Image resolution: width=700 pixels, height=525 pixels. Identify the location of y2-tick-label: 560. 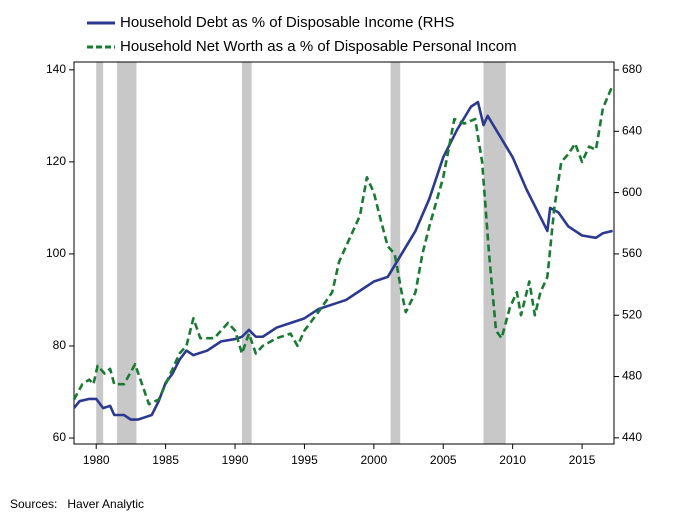
(632, 253).